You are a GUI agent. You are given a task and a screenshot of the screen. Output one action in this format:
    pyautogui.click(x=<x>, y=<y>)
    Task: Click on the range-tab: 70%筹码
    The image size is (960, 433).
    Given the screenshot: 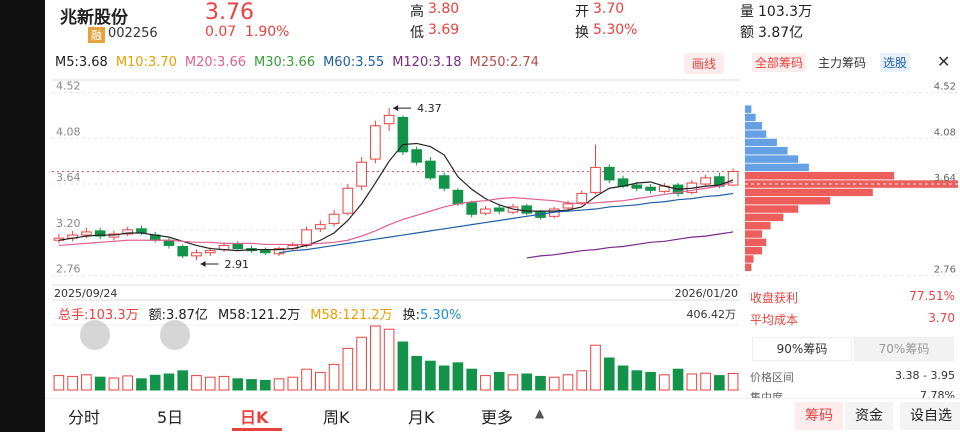 What is the action you would take?
    pyautogui.click(x=904, y=349)
    